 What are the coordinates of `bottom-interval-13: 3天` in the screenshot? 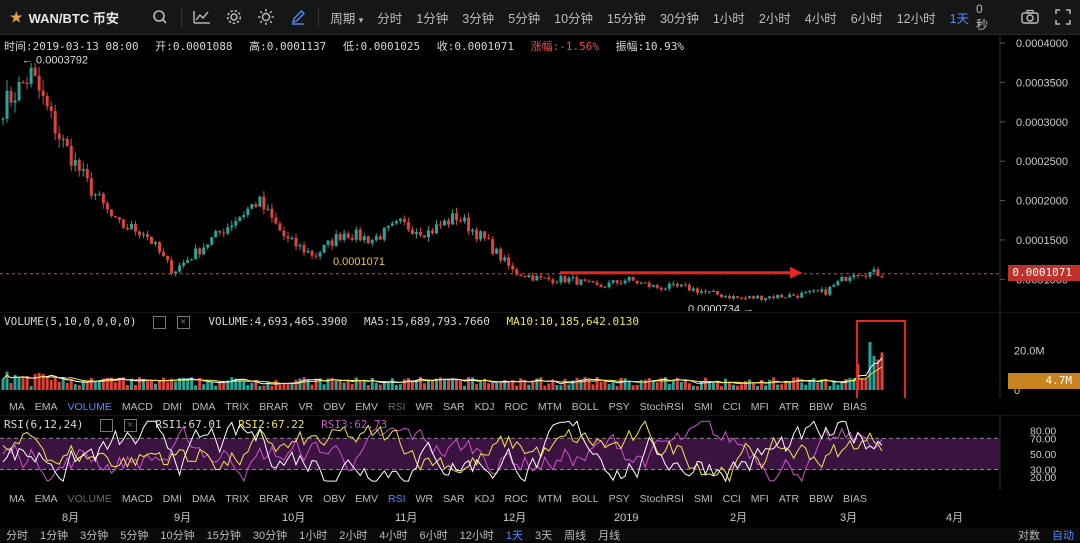 It's located at (544, 536).